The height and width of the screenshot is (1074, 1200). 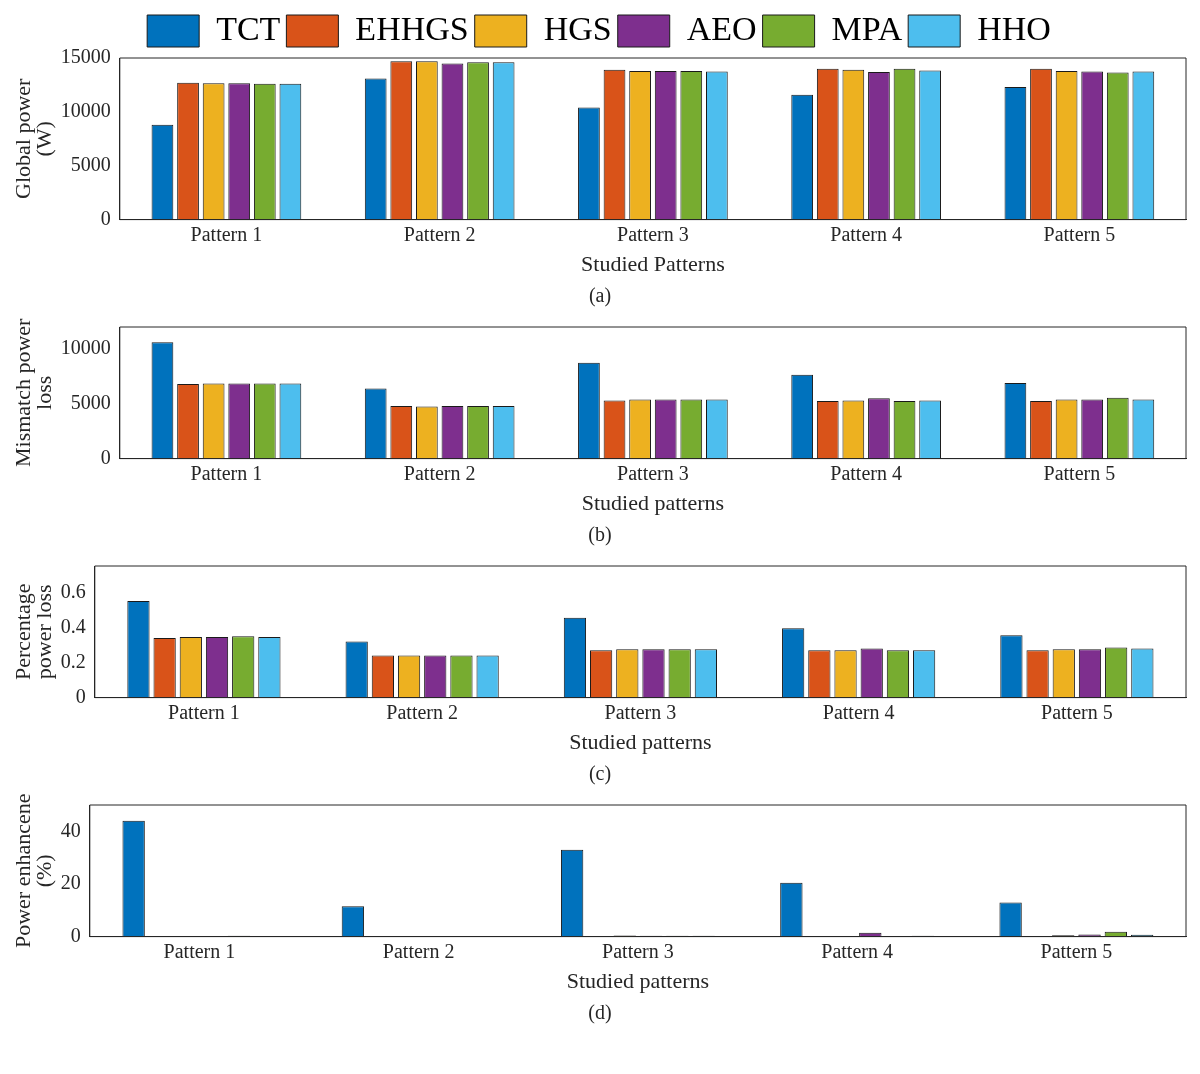 I want to click on text: (c), so click(x=600, y=774).